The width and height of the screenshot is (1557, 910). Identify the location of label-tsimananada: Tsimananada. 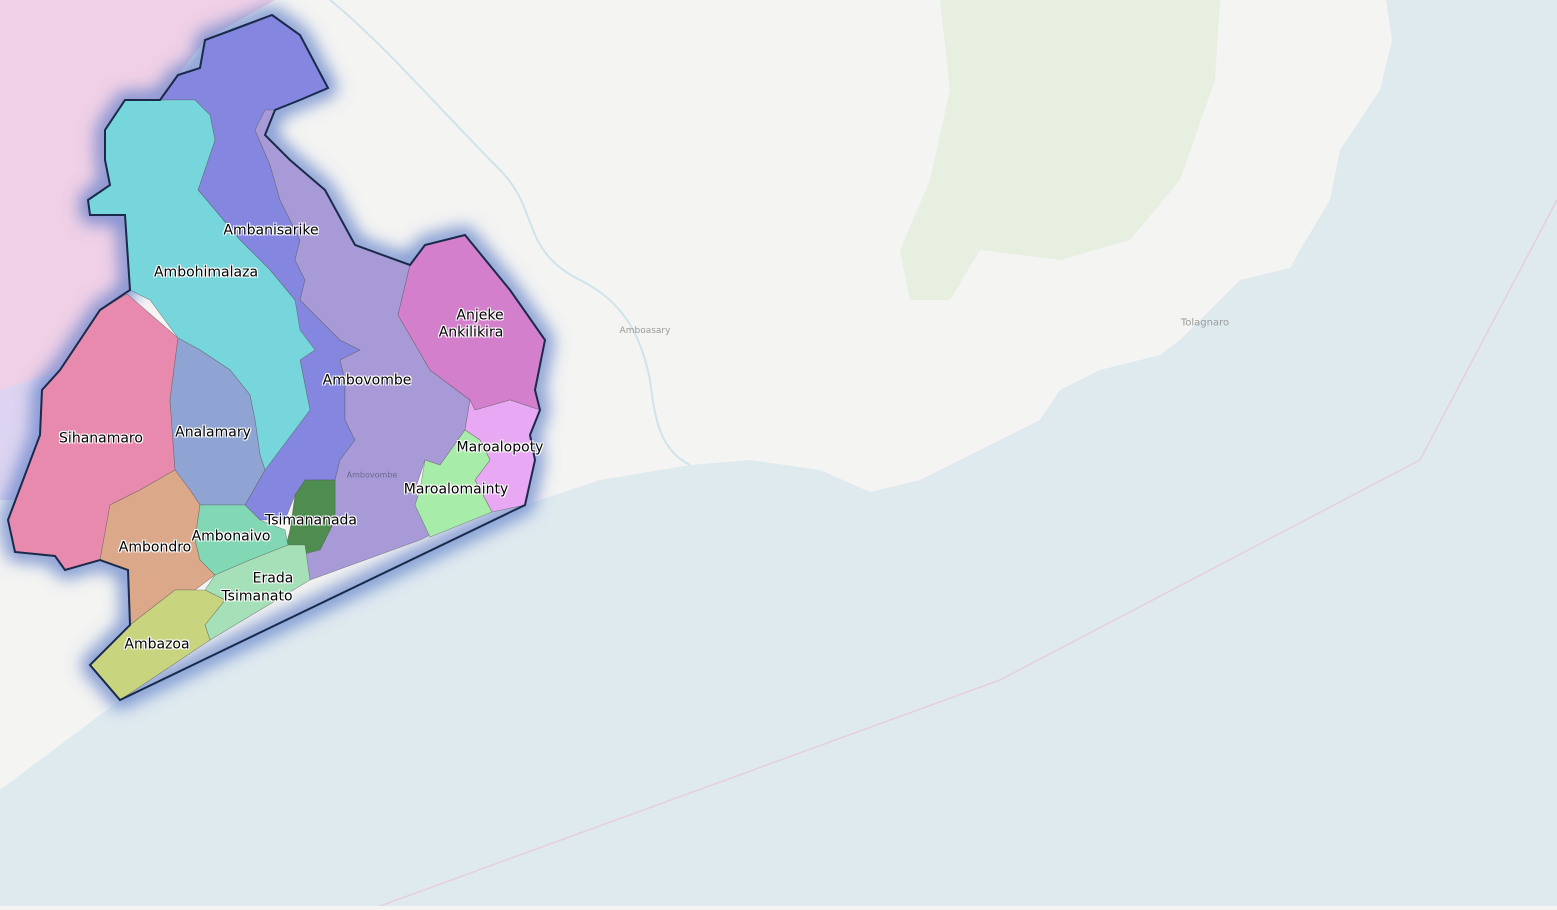
(311, 520).